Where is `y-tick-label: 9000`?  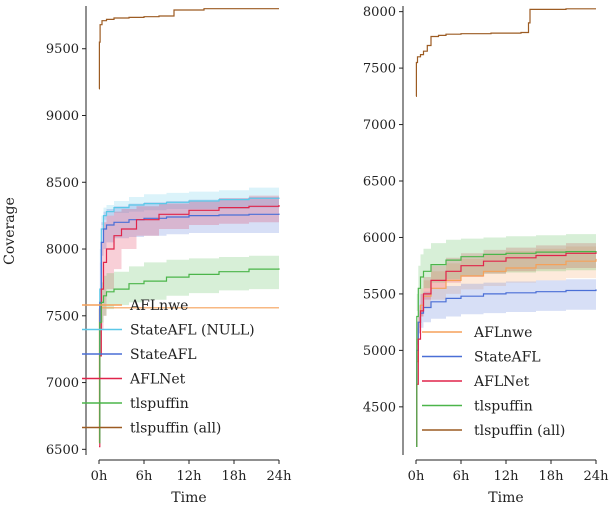 y-tick-label: 9000 is located at coordinates (62, 116).